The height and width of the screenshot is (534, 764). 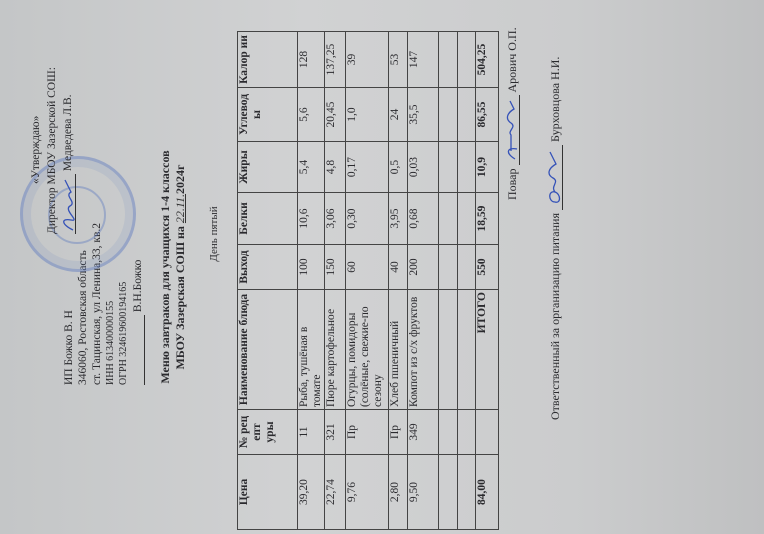 I want to click on responsible-name: Бурховцова Н.И., so click(x=555, y=99).